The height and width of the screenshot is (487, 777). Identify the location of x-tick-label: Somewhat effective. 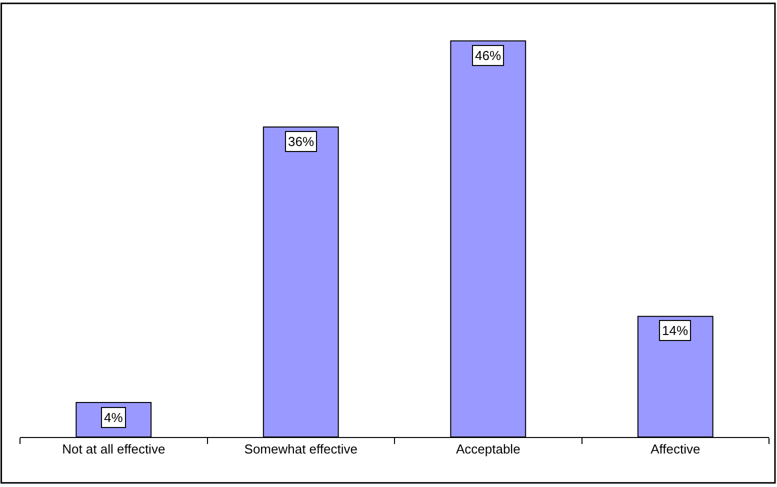
(301, 449).